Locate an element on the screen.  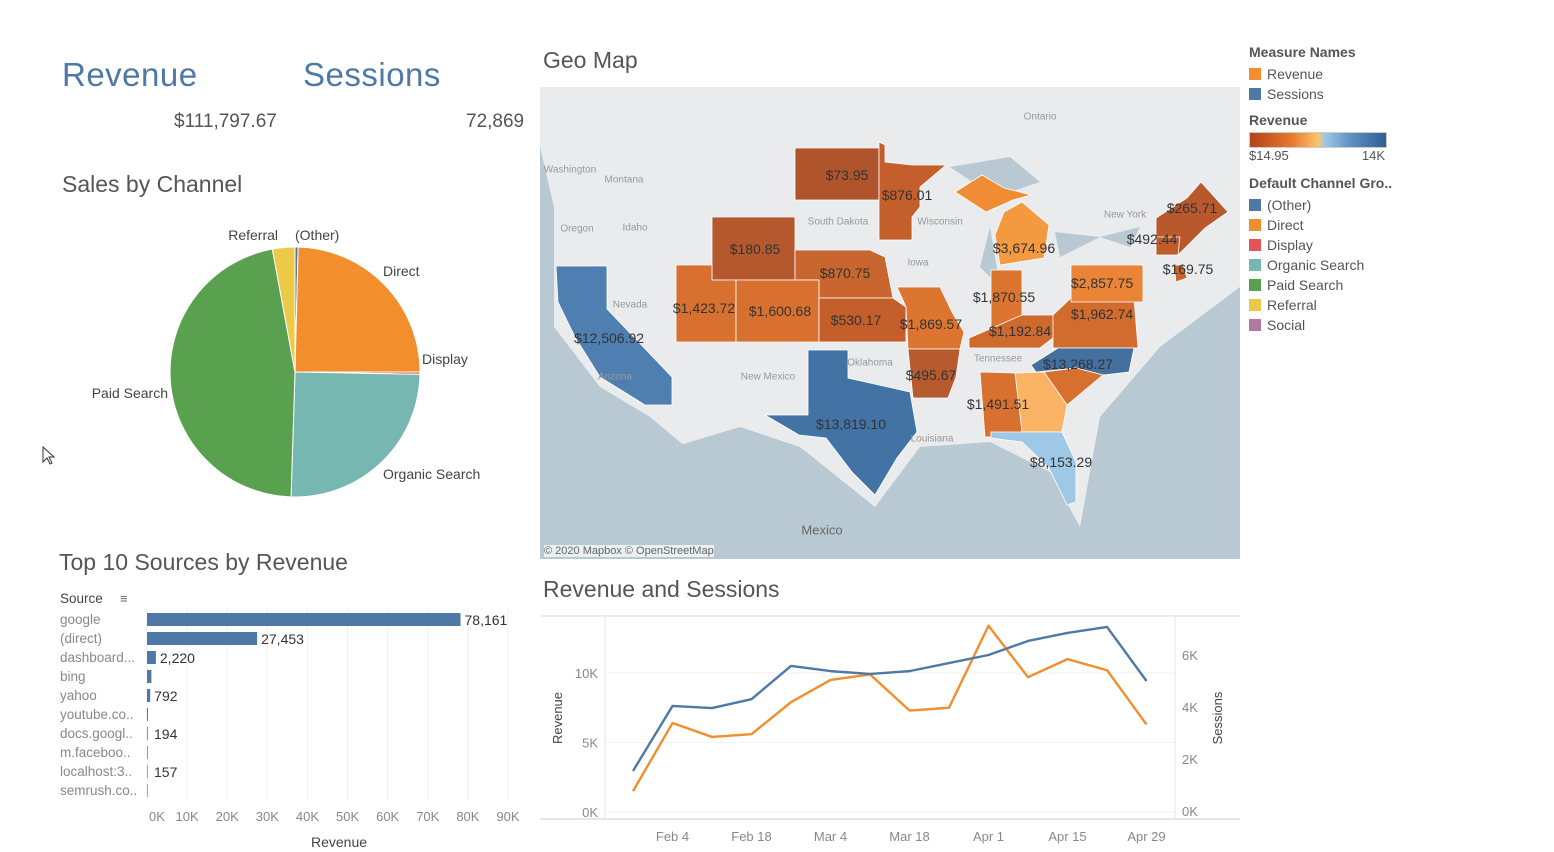
map-place-label: Tennessee is located at coordinates (998, 359).